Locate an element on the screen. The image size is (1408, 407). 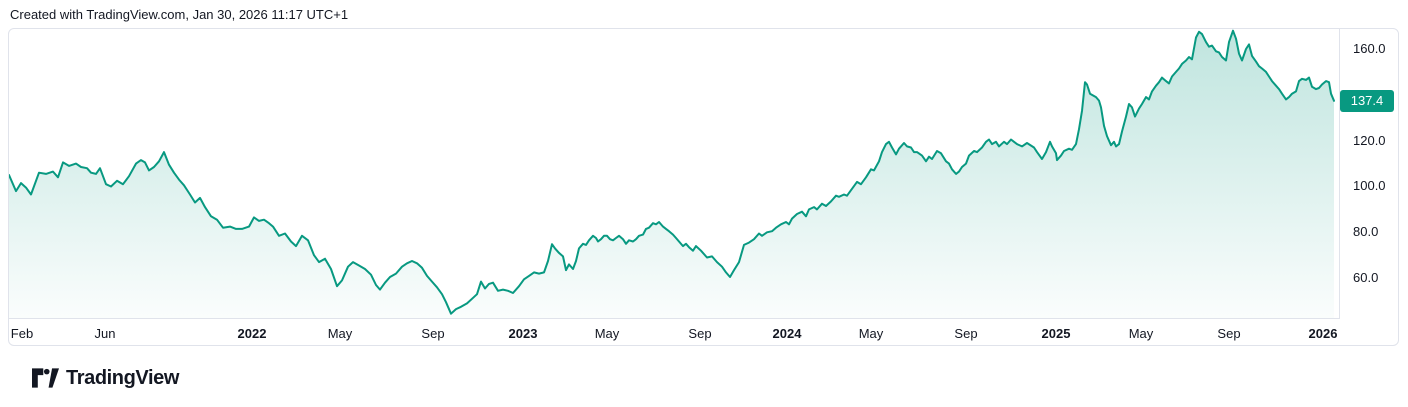
y-axis-label: 60.0 is located at coordinates (1366, 278).